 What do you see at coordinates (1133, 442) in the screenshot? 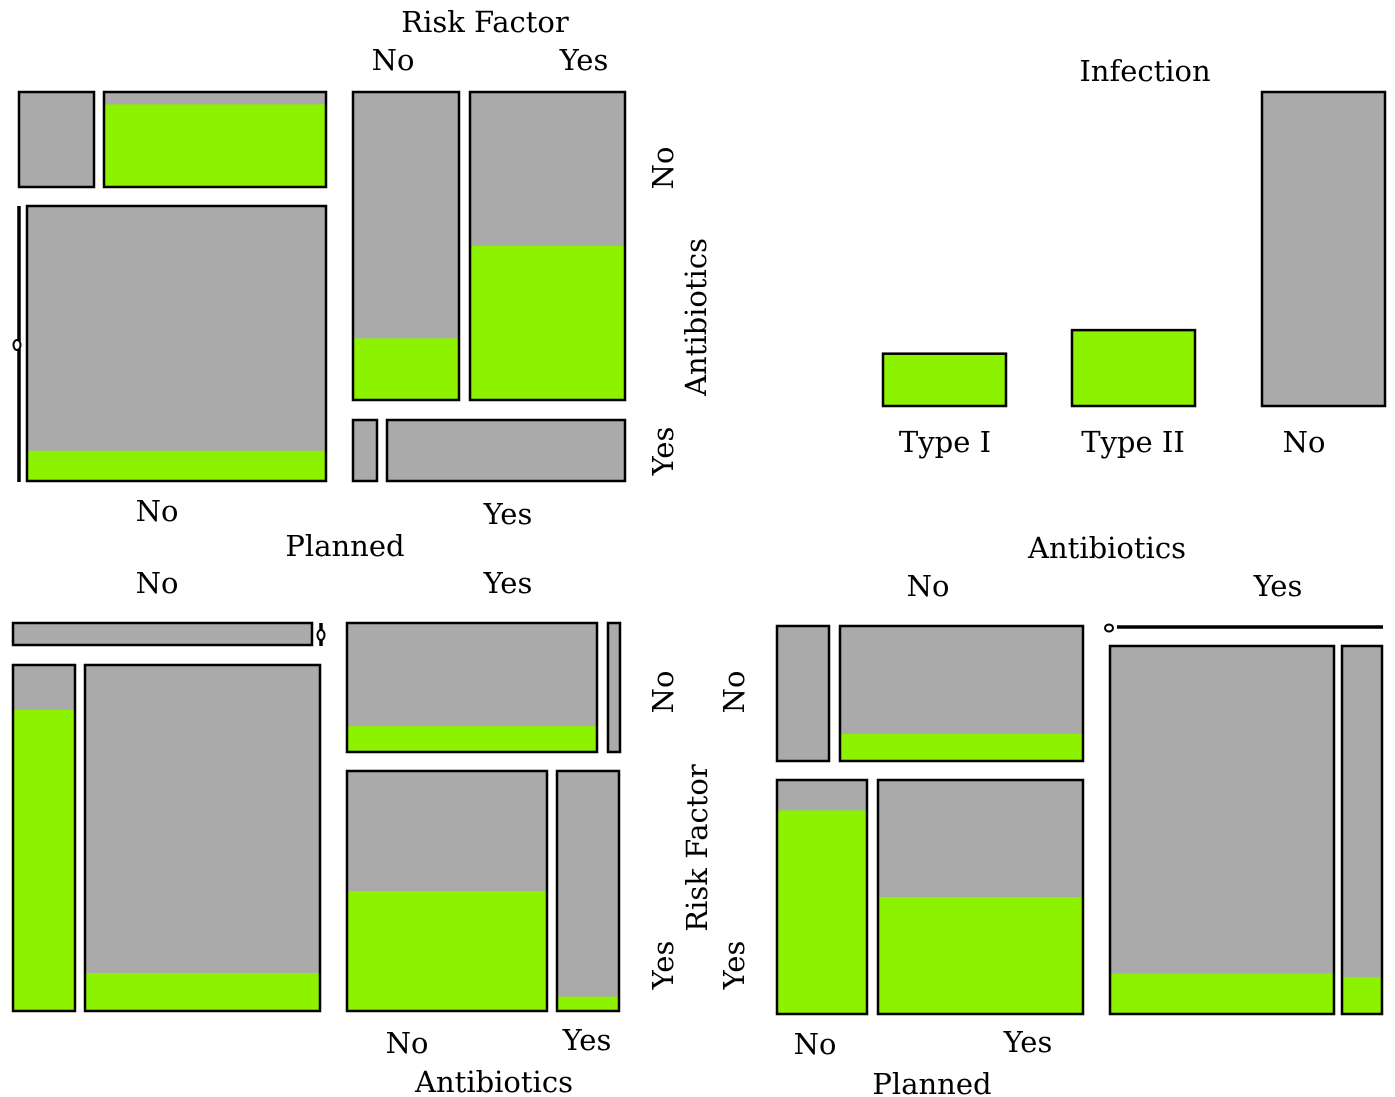
I see `p2-tick-type-ii: Type II` at bounding box center [1133, 442].